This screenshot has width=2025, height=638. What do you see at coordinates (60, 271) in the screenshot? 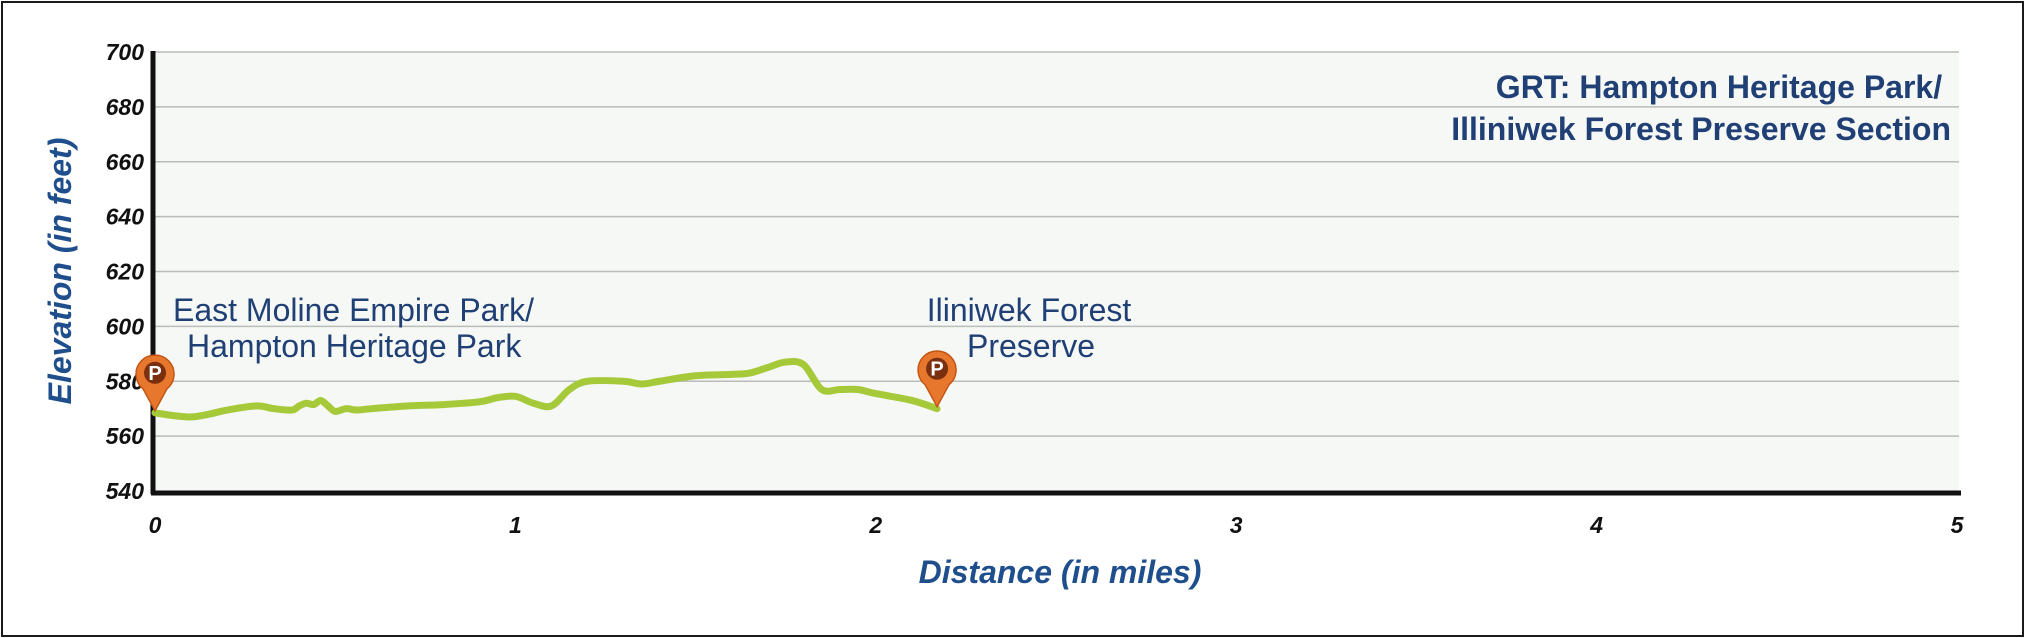
I see `y-axis-title: Elevation (in feet)` at bounding box center [60, 271].